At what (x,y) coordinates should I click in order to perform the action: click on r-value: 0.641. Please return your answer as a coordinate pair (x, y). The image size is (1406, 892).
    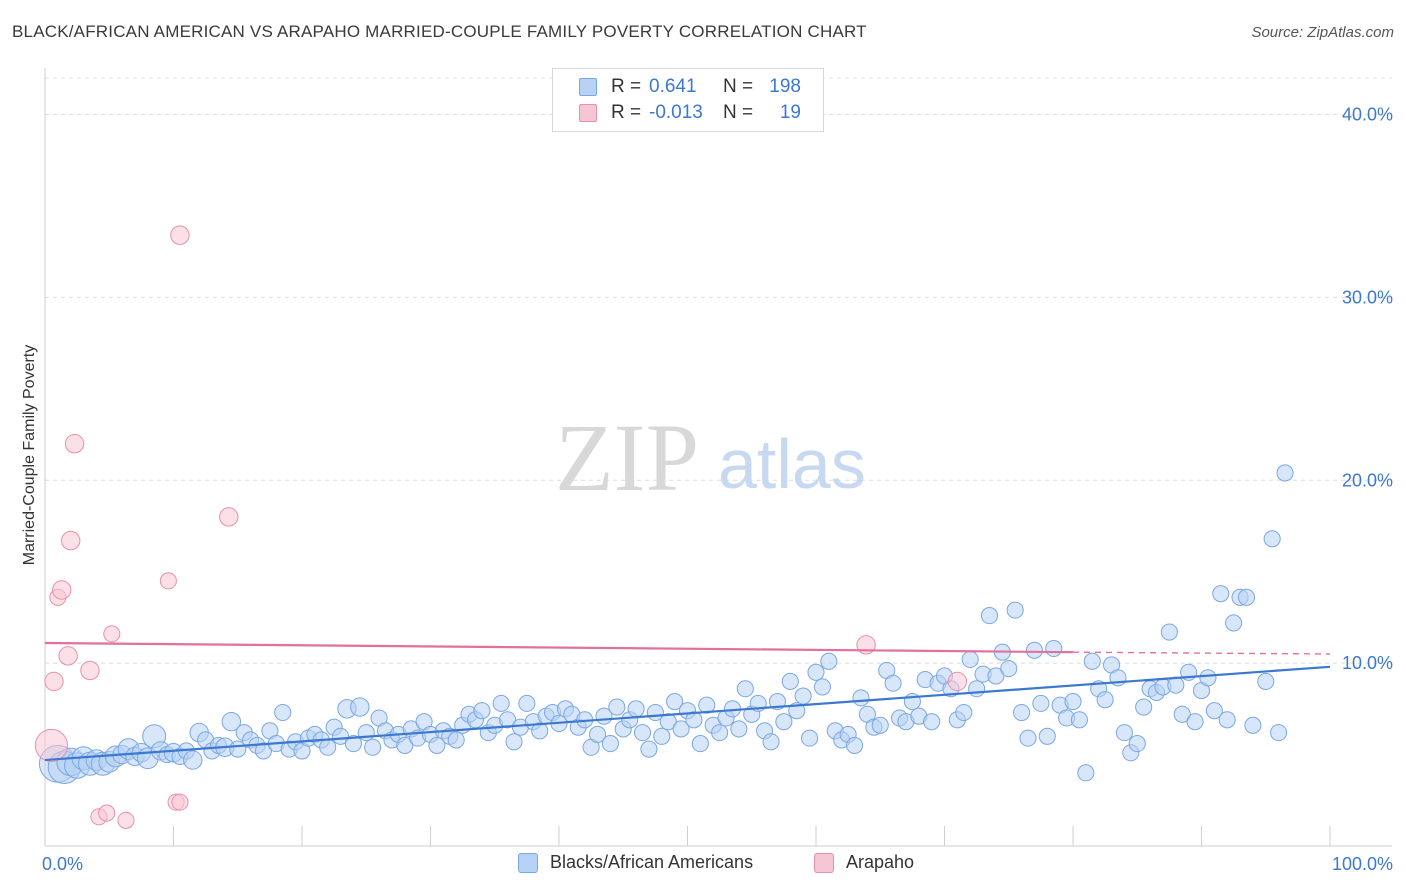
    Looking at the image, I should click on (673, 86).